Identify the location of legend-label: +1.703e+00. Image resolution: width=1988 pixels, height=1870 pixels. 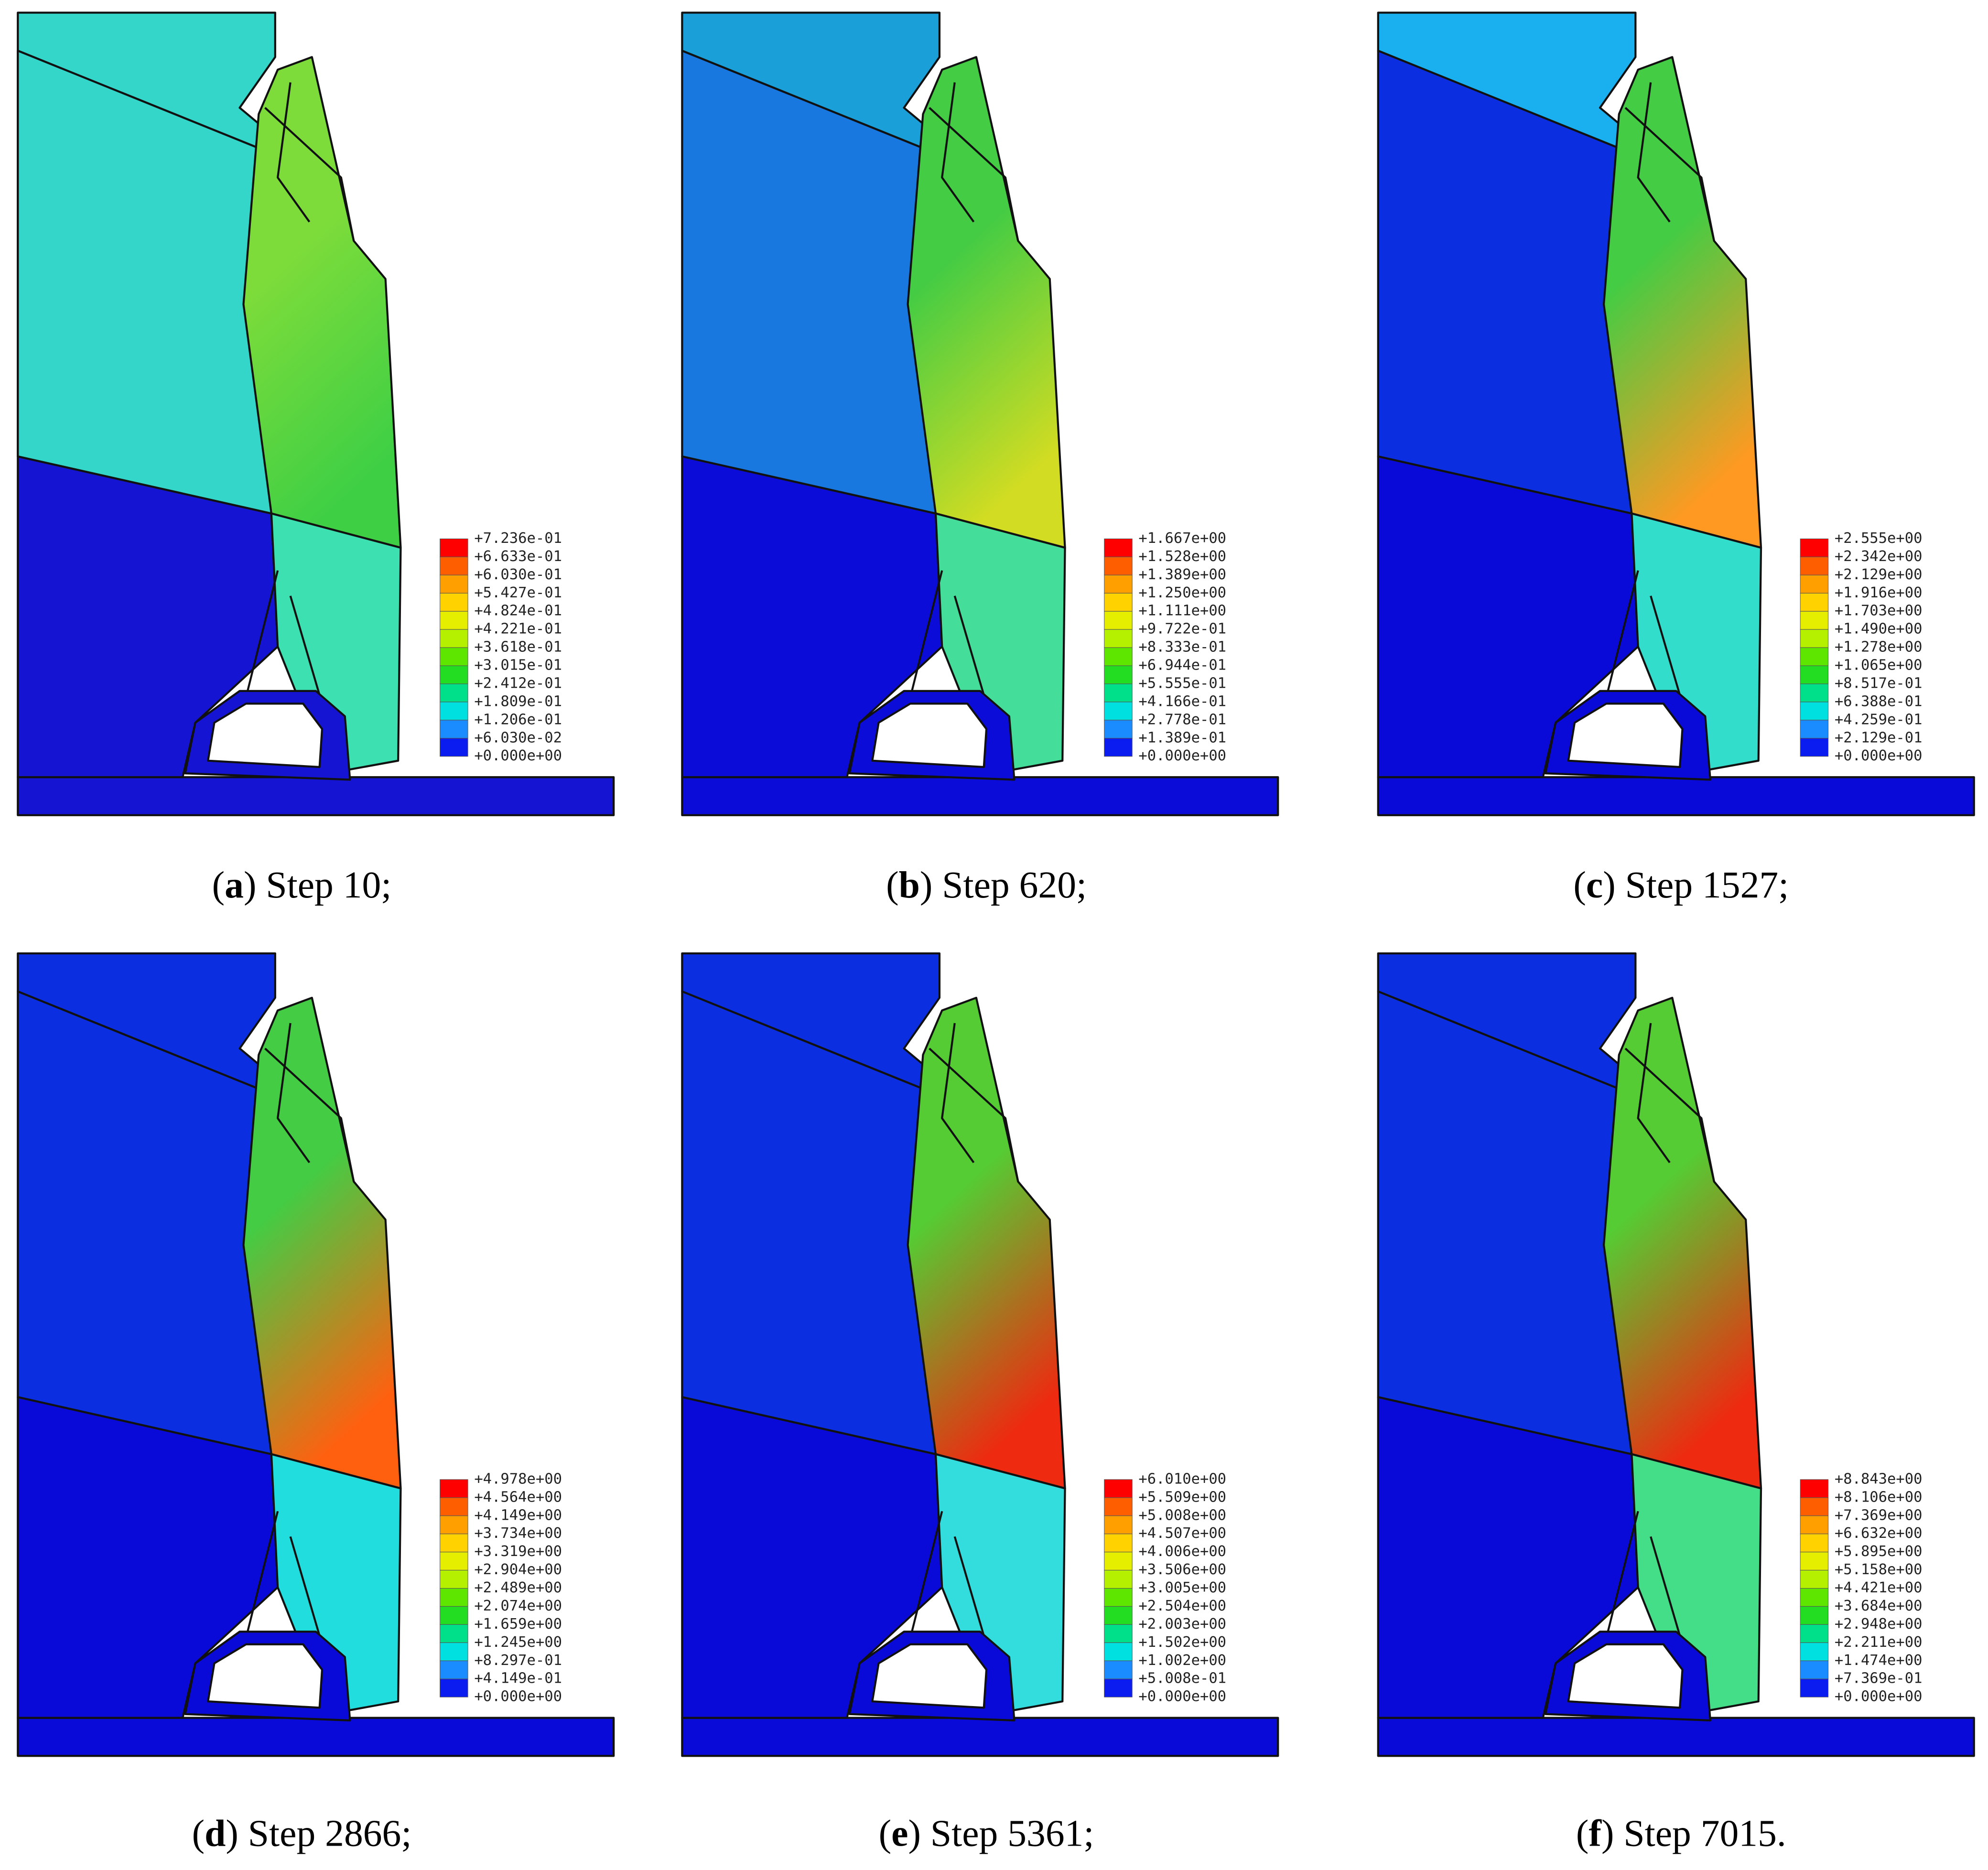
(1879, 611).